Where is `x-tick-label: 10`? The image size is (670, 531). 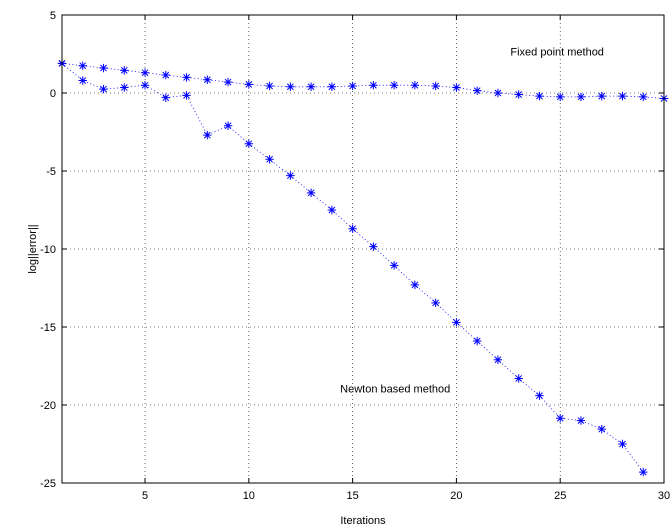
x-tick-label: 10 is located at coordinates (249, 496).